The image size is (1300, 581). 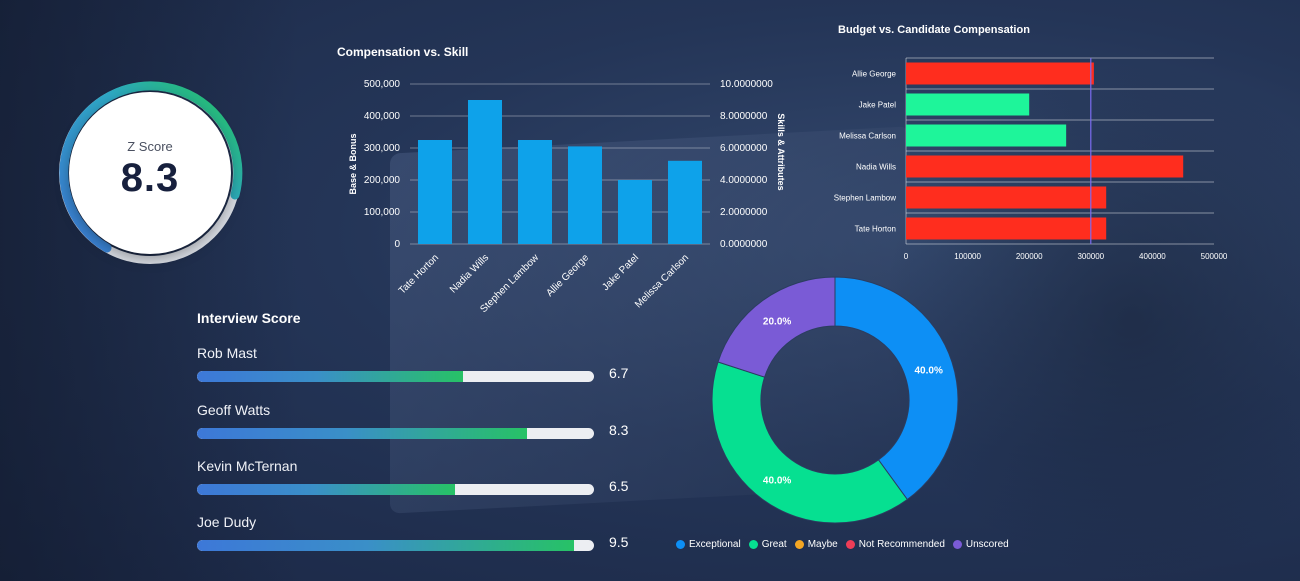 What do you see at coordinates (867, 136) in the screenshot?
I see `y-tick-label: Melissa Carlson` at bounding box center [867, 136].